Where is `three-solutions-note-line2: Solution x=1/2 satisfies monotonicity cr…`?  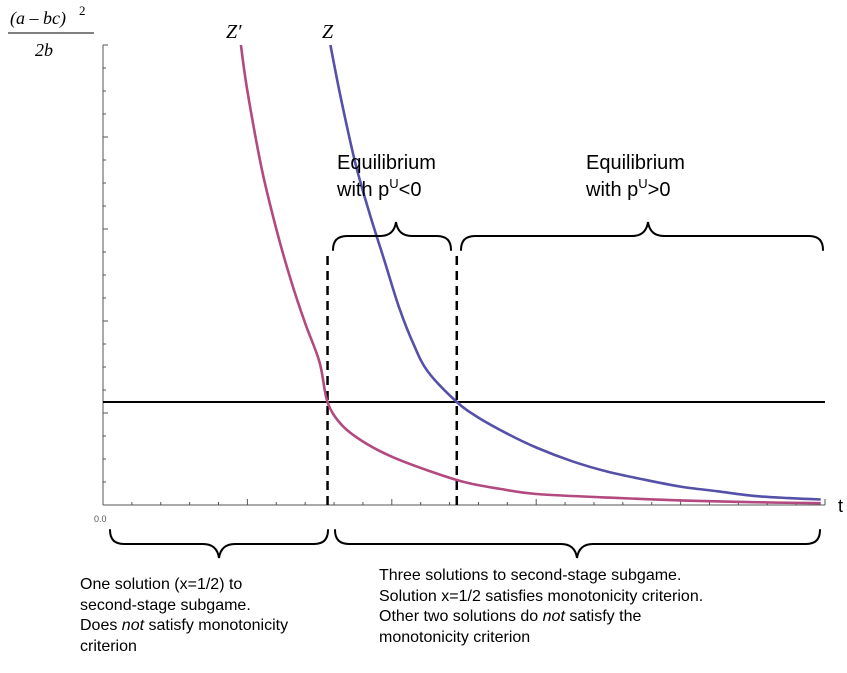 three-solutions-note-line2: Solution x=1/2 satisfies monotonicity cr… is located at coordinates (541, 596).